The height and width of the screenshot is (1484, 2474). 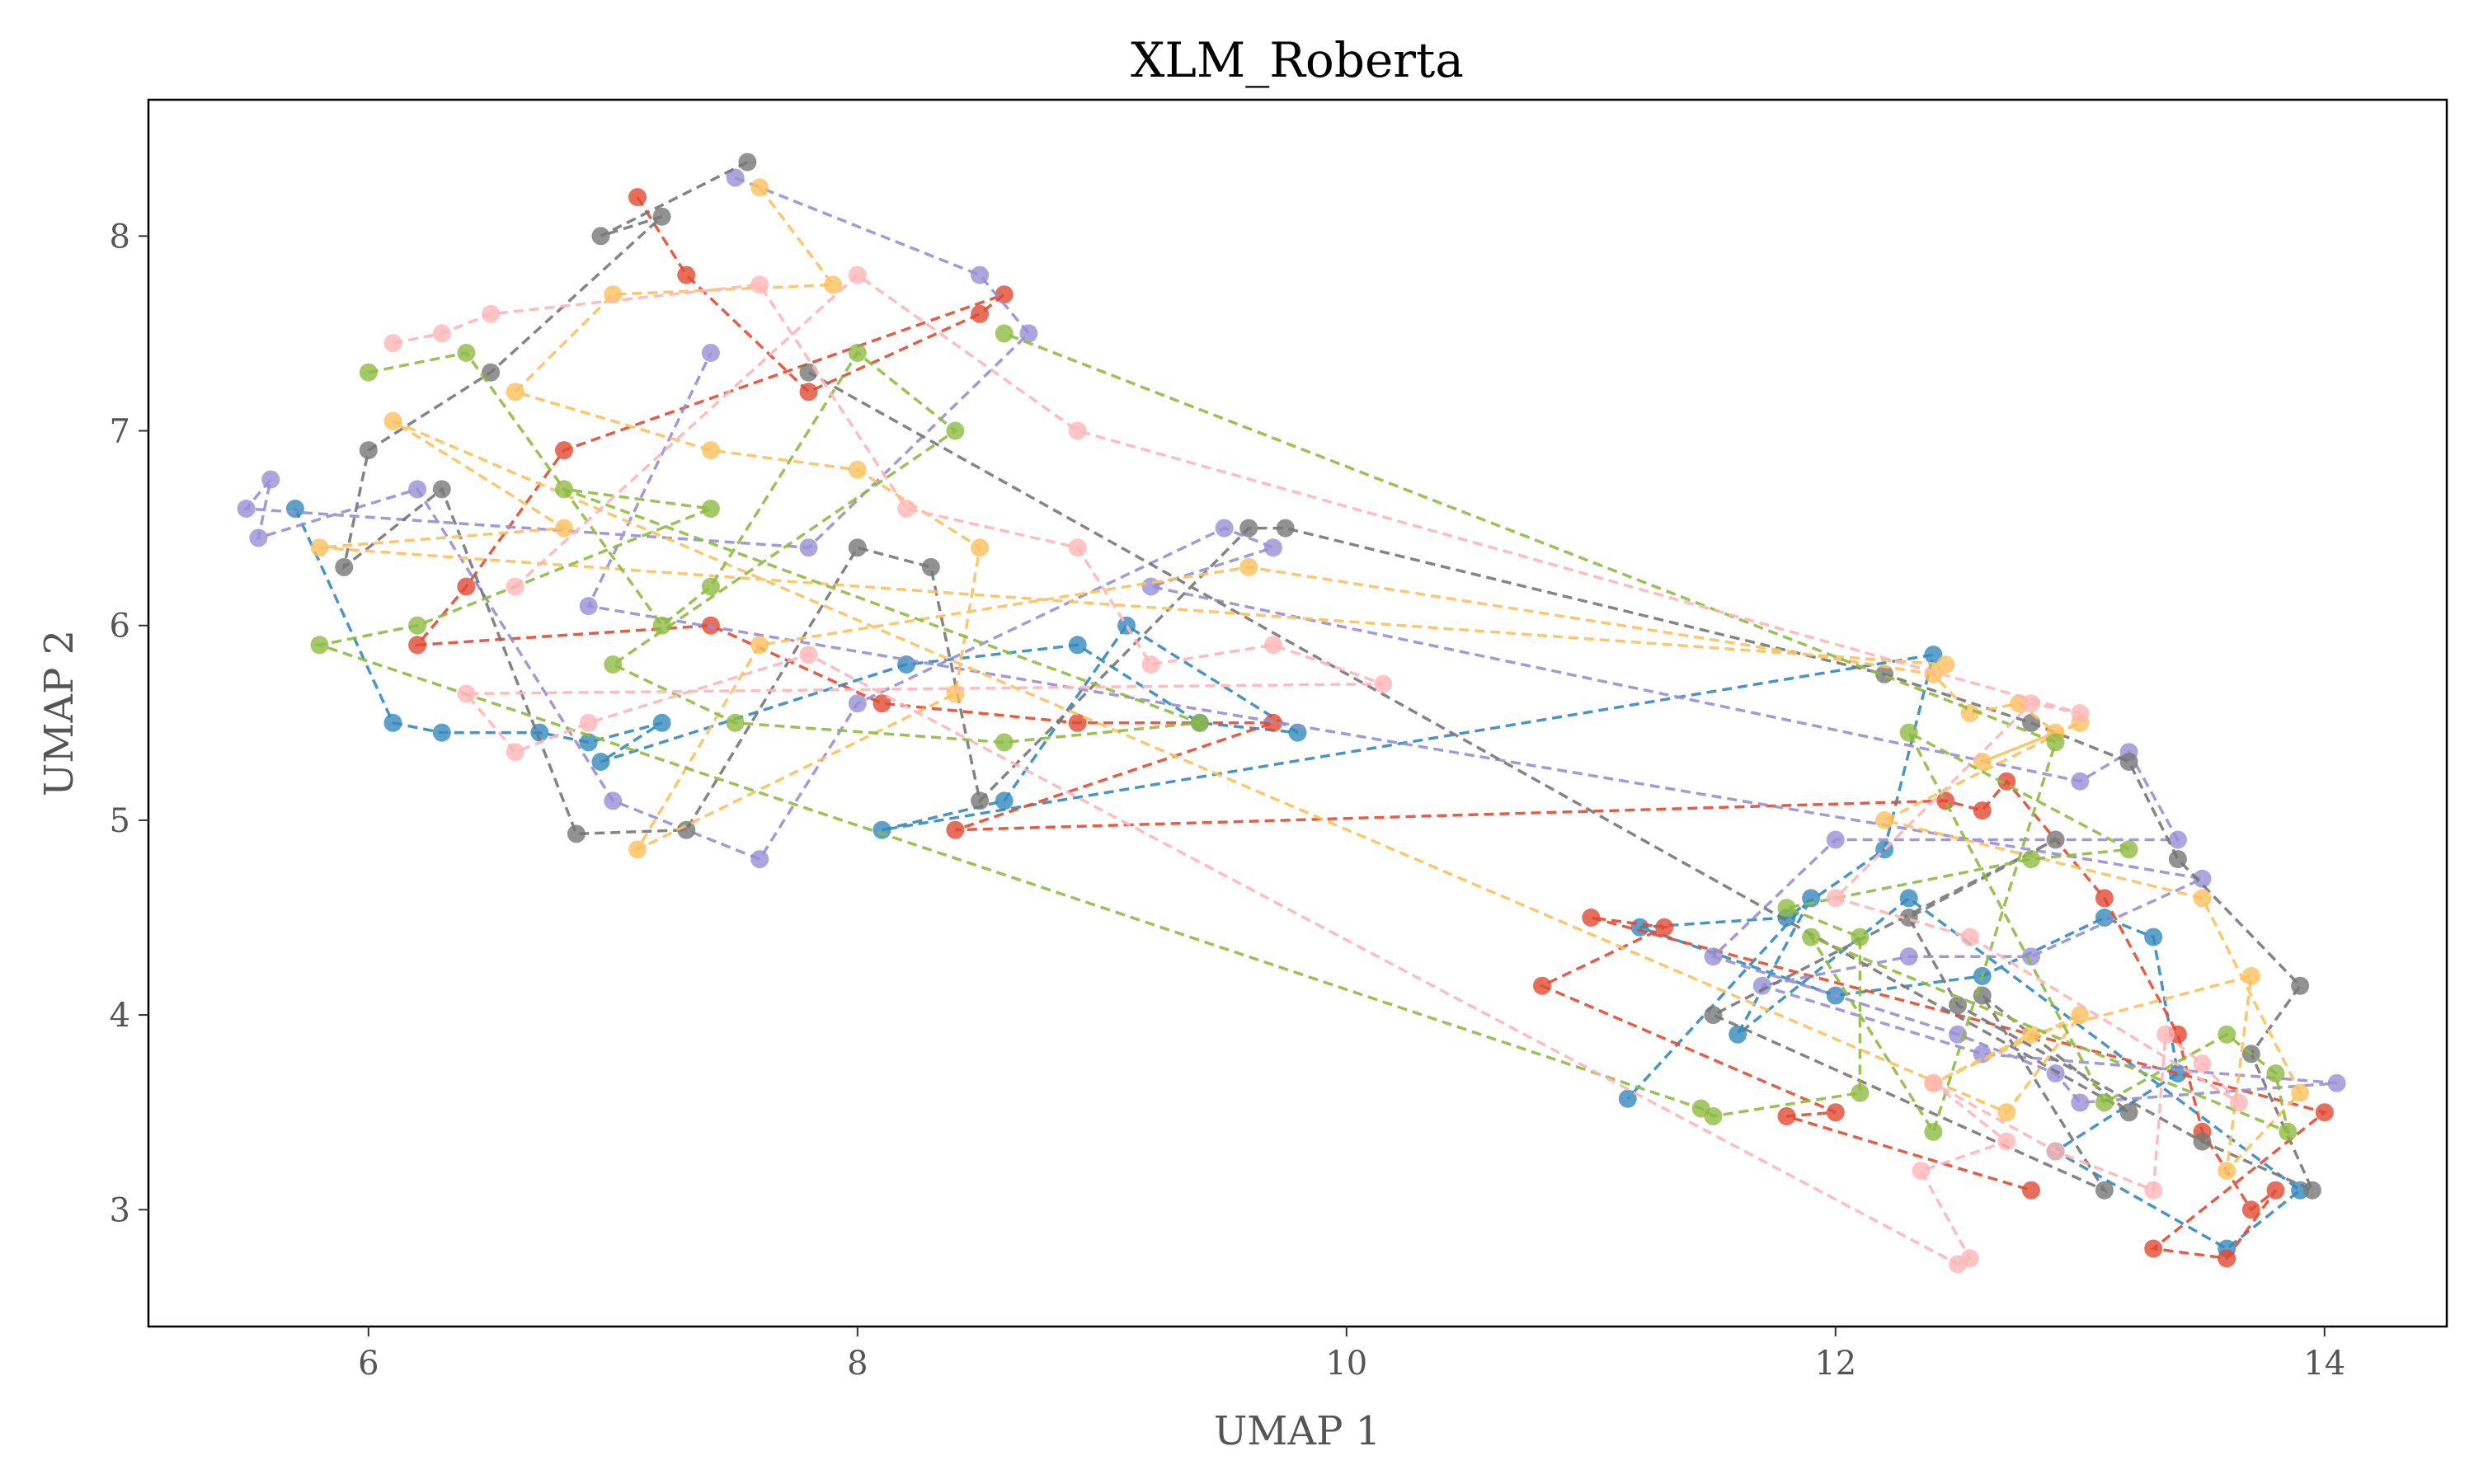 What do you see at coordinates (120, 432) in the screenshot?
I see `y-tick-label: 7` at bounding box center [120, 432].